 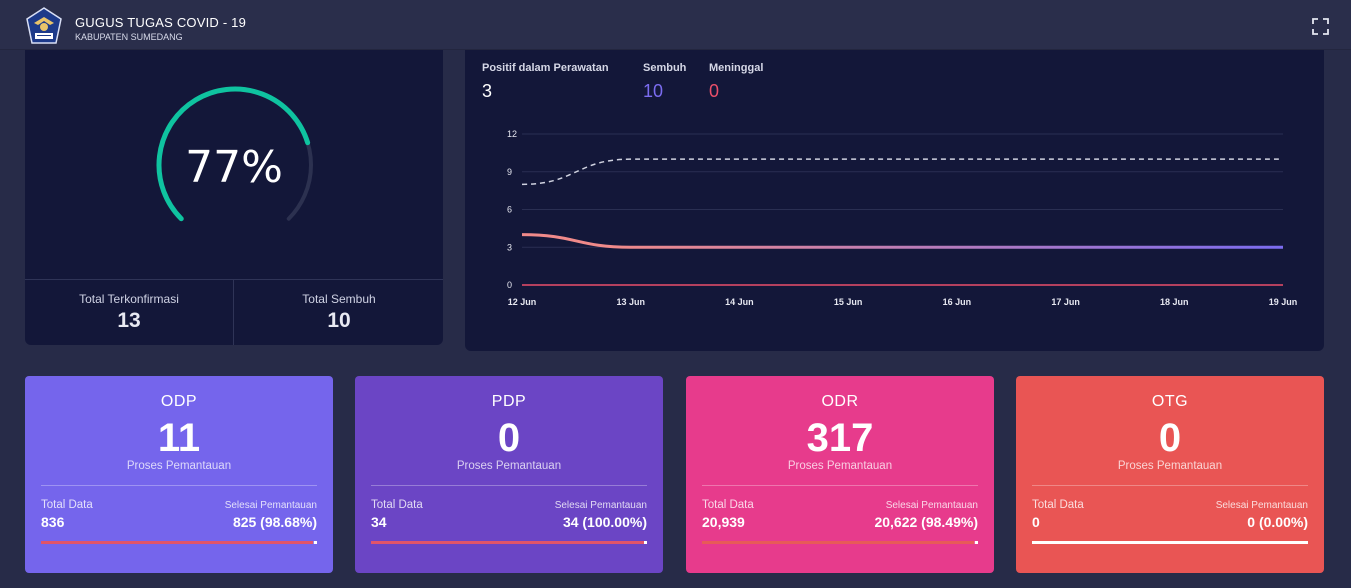 I want to click on total-recovered-value: 10, so click(x=339, y=320).